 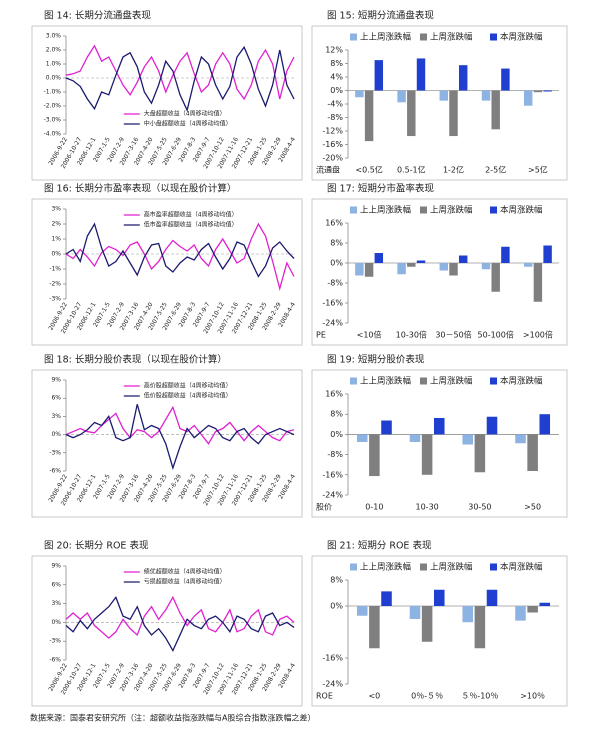 What do you see at coordinates (185, 572) in the screenshot?
I see `legend-label: 绩优超额收益（4周移动均值）` at bounding box center [185, 572].